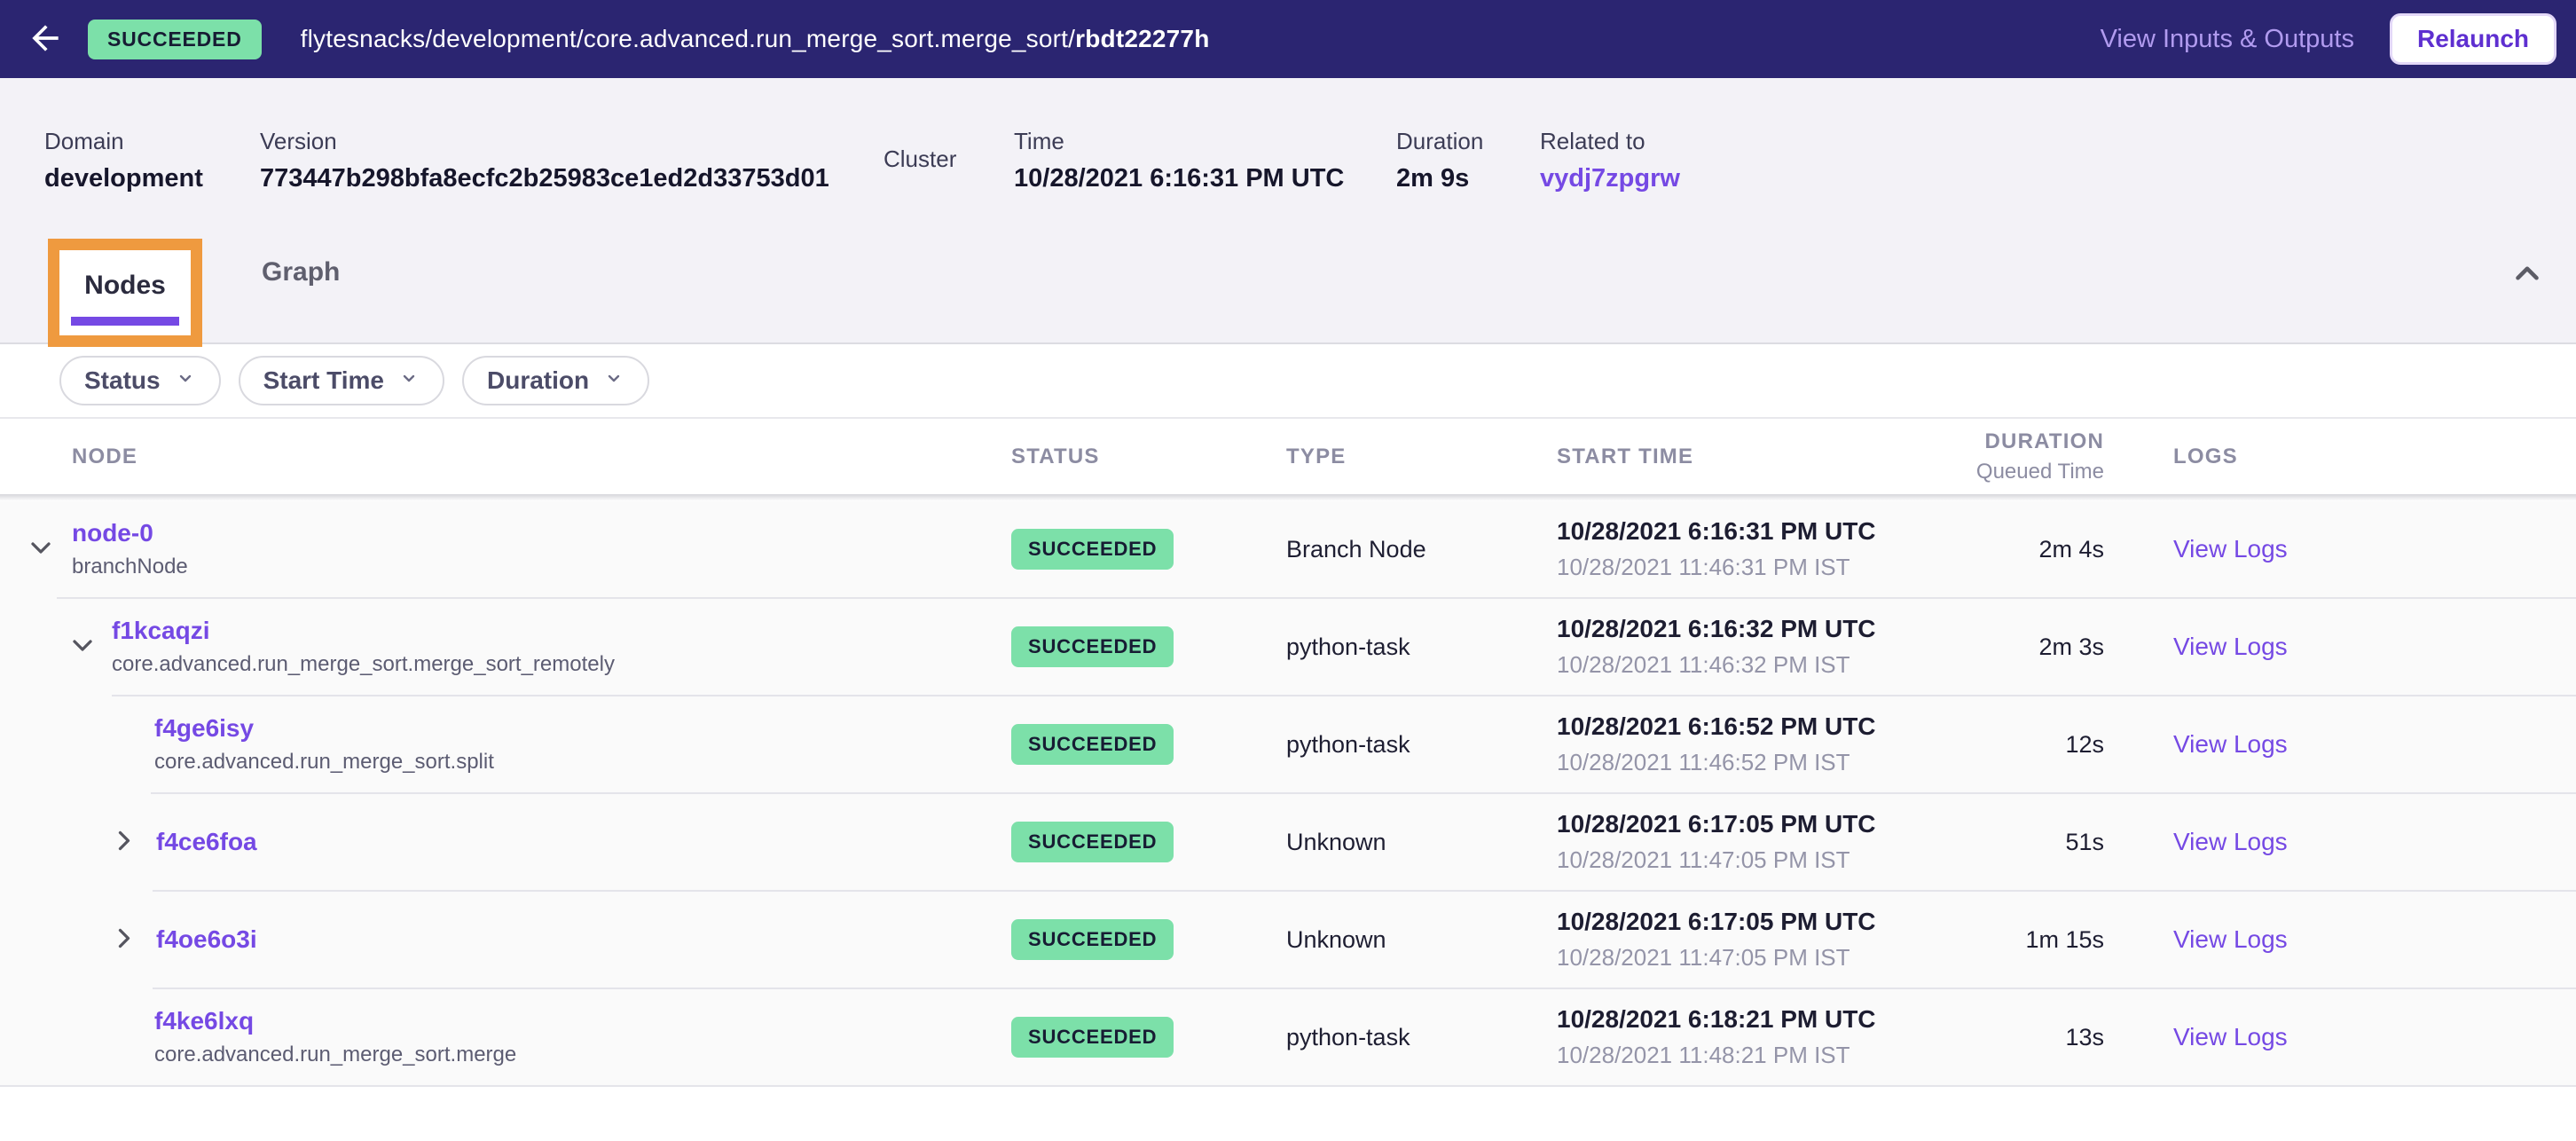 The image size is (2576, 1141). Describe the element at coordinates (2227, 39) in the screenshot. I see `view-inputs-outputs-link: View Inputs & Outputs` at that location.